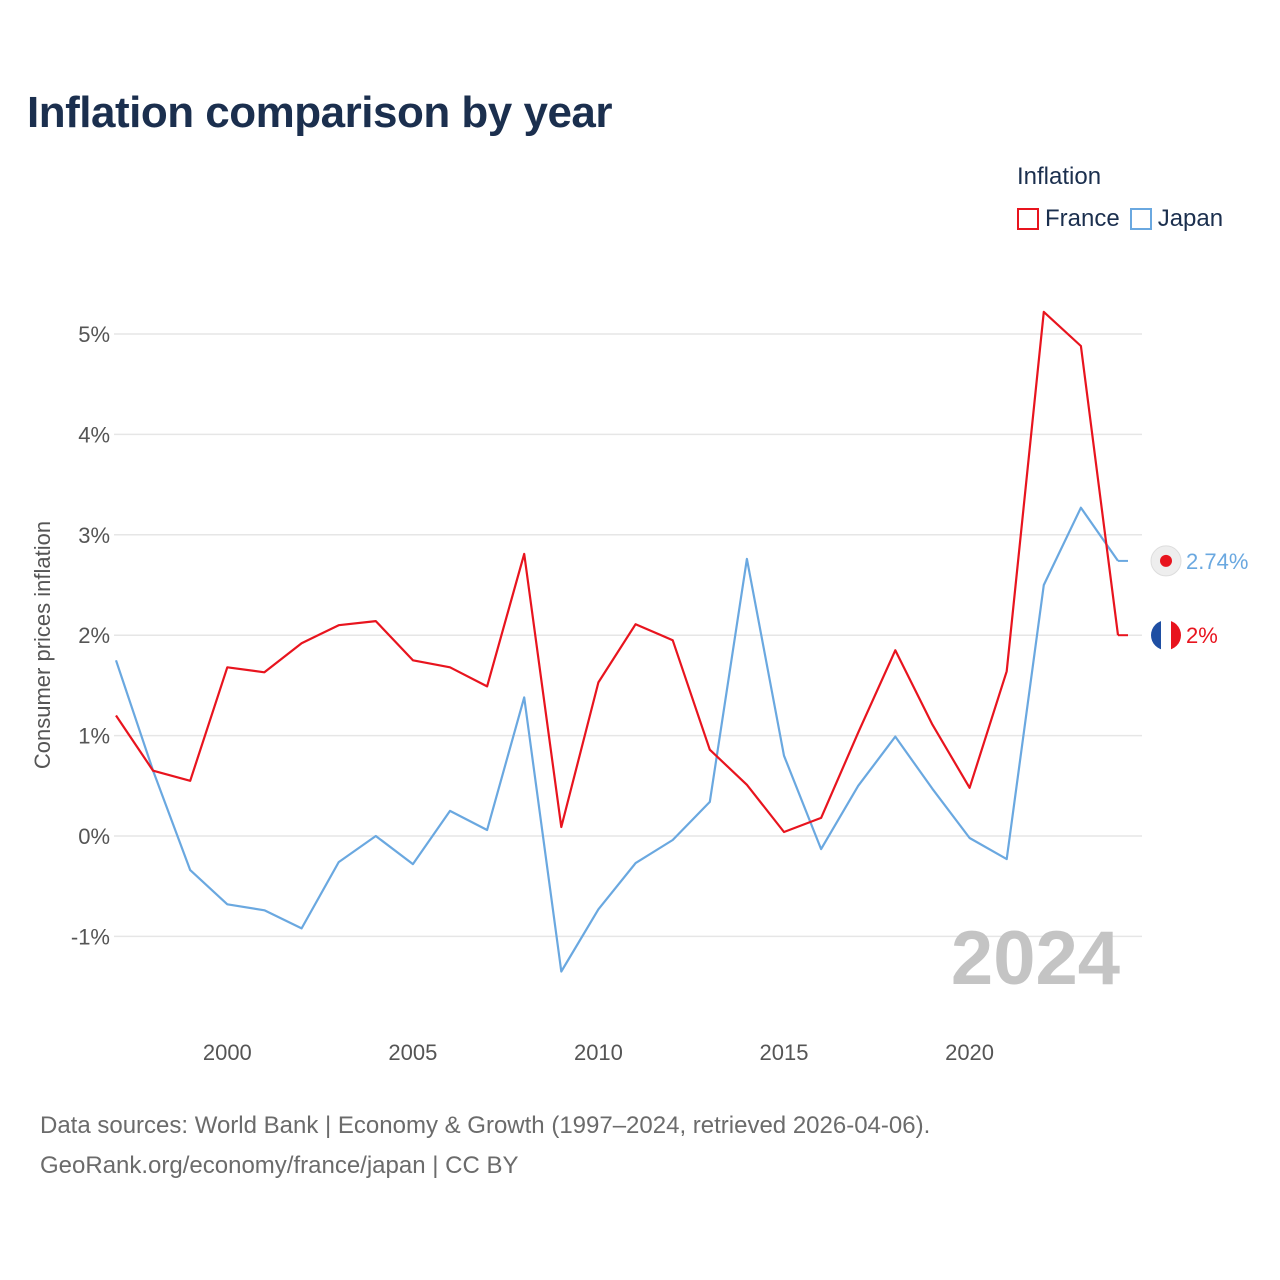 This screenshot has height=1280, width=1280. I want to click on legend-swatch-japan, so click(1140, 219).